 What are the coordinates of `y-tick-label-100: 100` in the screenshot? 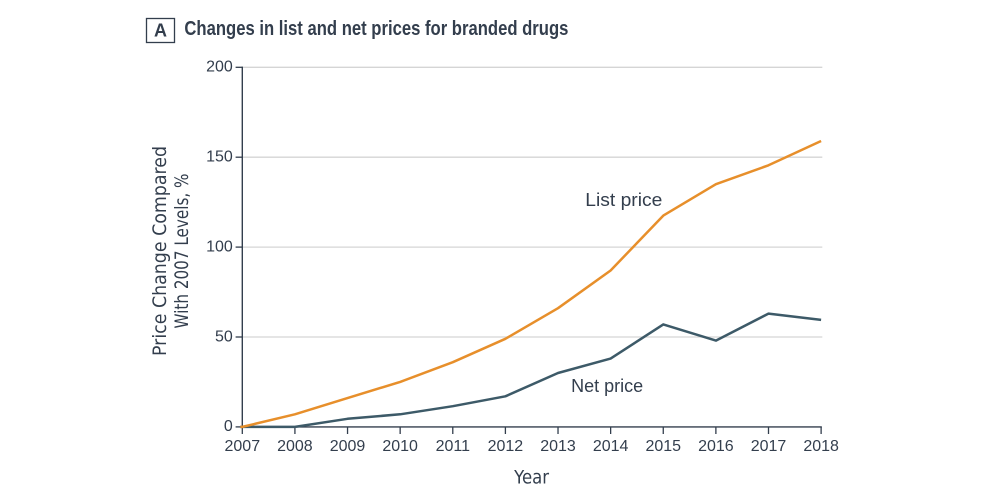 It's located at (219, 246).